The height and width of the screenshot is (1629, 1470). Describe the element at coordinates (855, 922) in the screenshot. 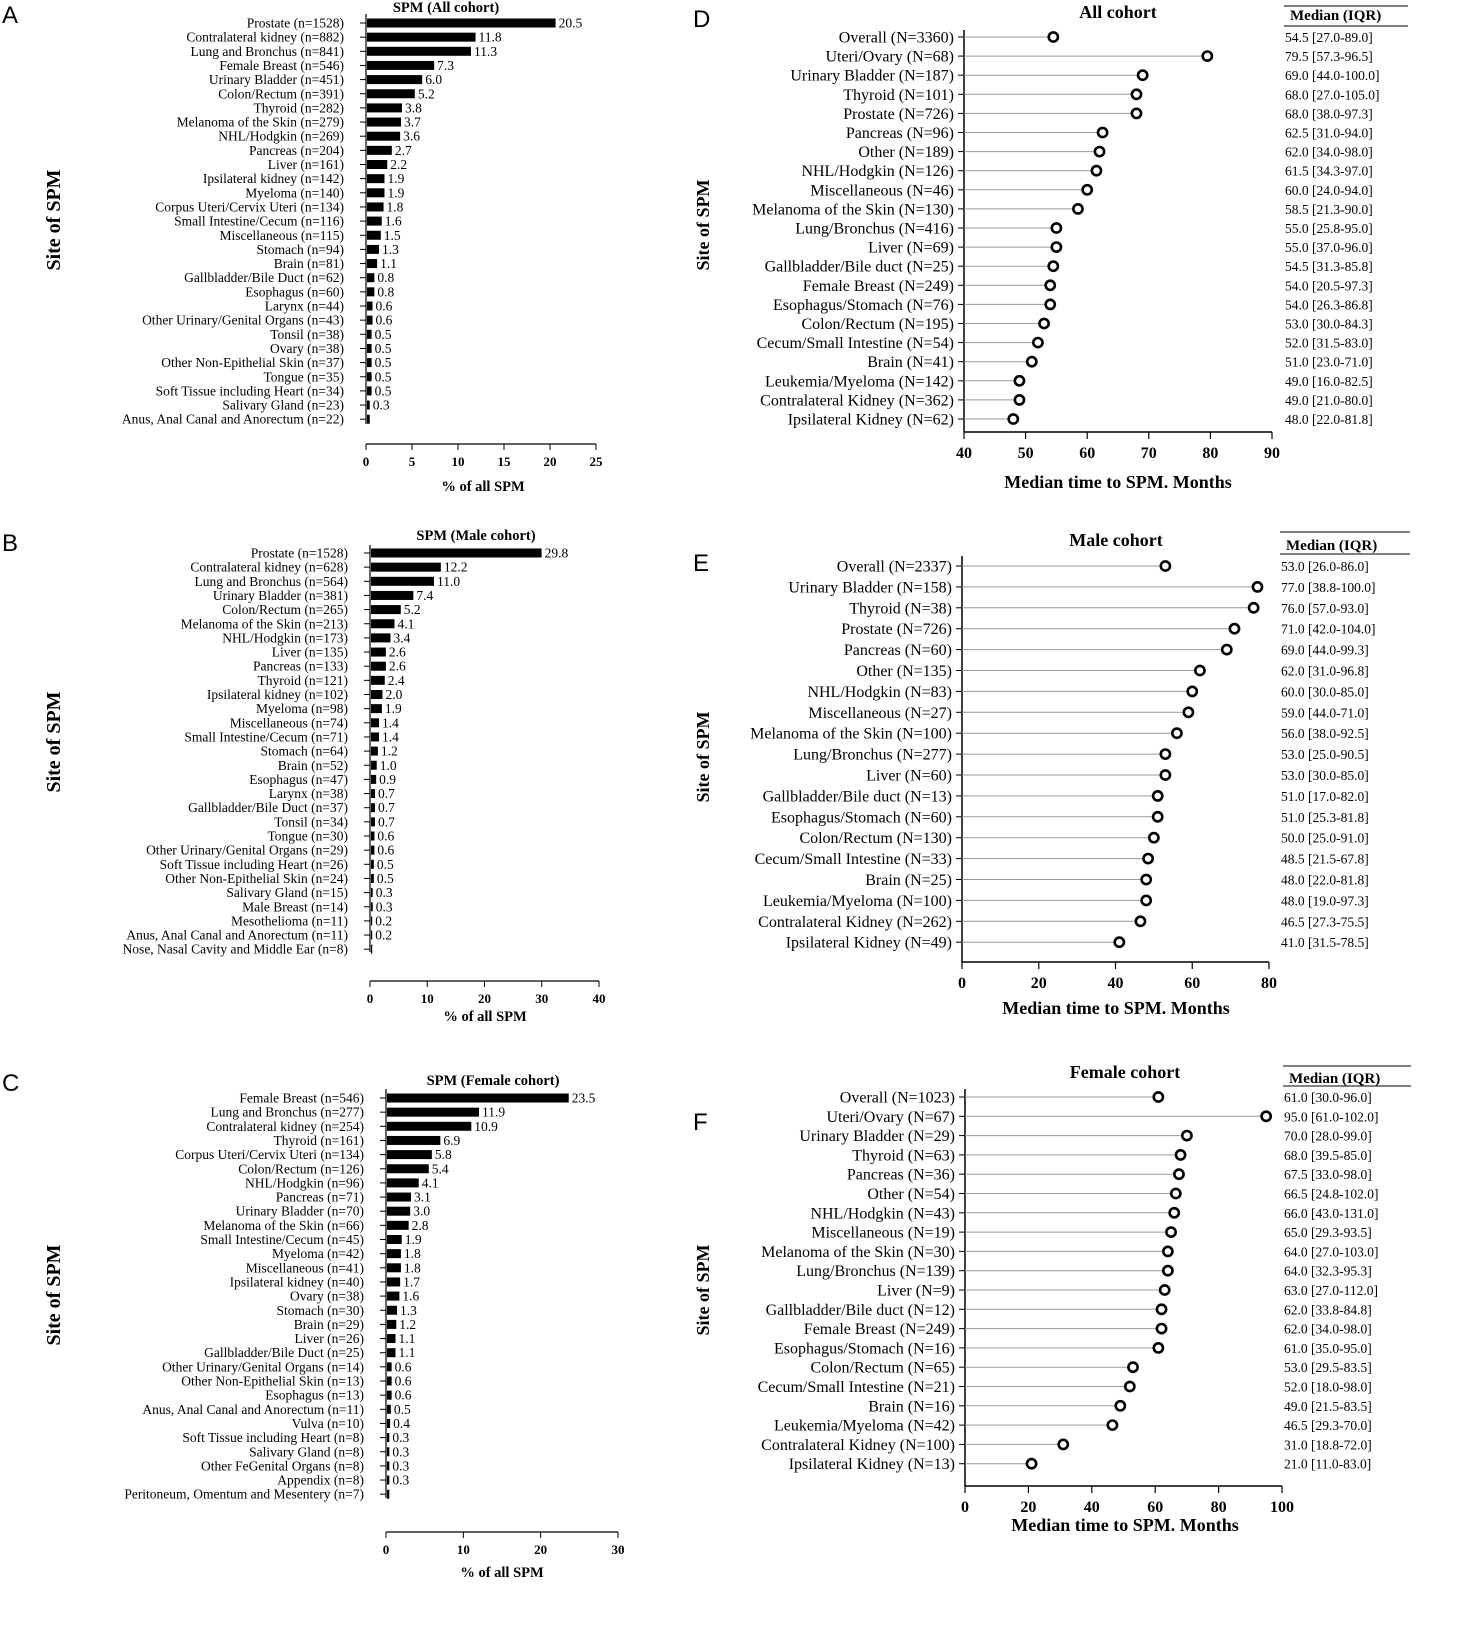

I see `category-label: Contralateral Kidney (N=262)` at that location.